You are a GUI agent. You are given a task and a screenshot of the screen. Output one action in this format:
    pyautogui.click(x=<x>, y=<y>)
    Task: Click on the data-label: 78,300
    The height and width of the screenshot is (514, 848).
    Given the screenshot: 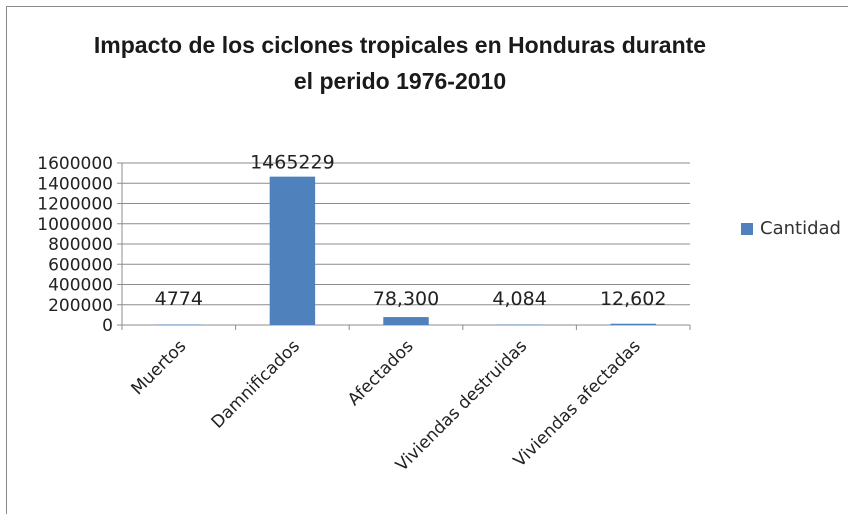 What is the action you would take?
    pyautogui.click(x=406, y=299)
    